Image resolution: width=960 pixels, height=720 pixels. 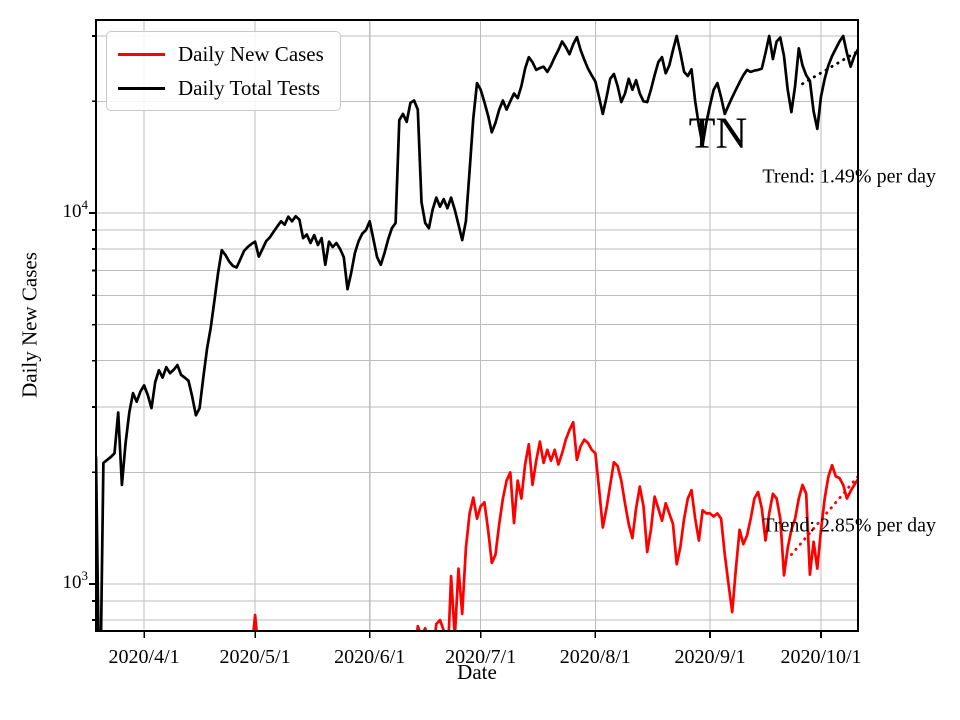 I want to click on x-tick-label: 2020/8/1, so click(x=595, y=657).